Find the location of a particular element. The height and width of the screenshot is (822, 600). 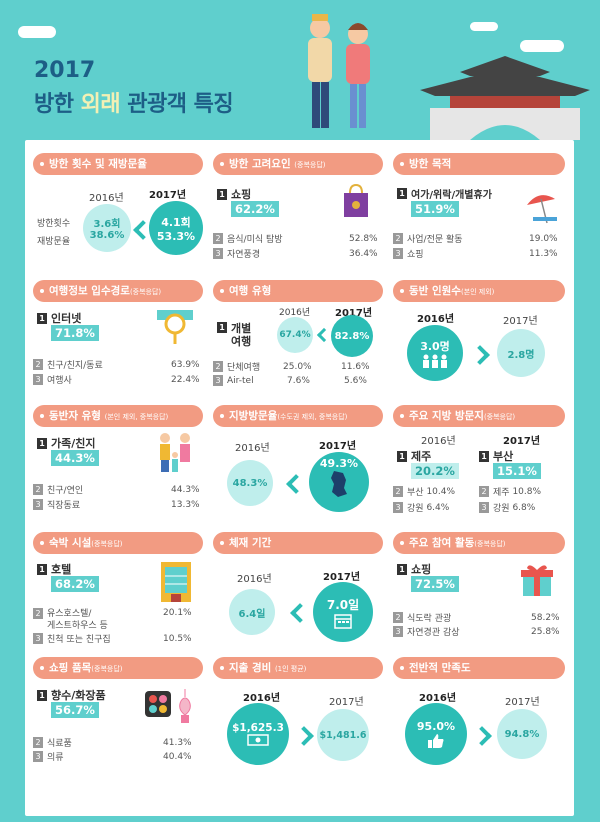

value-2017-circle: 94.8% is located at coordinates (522, 734).